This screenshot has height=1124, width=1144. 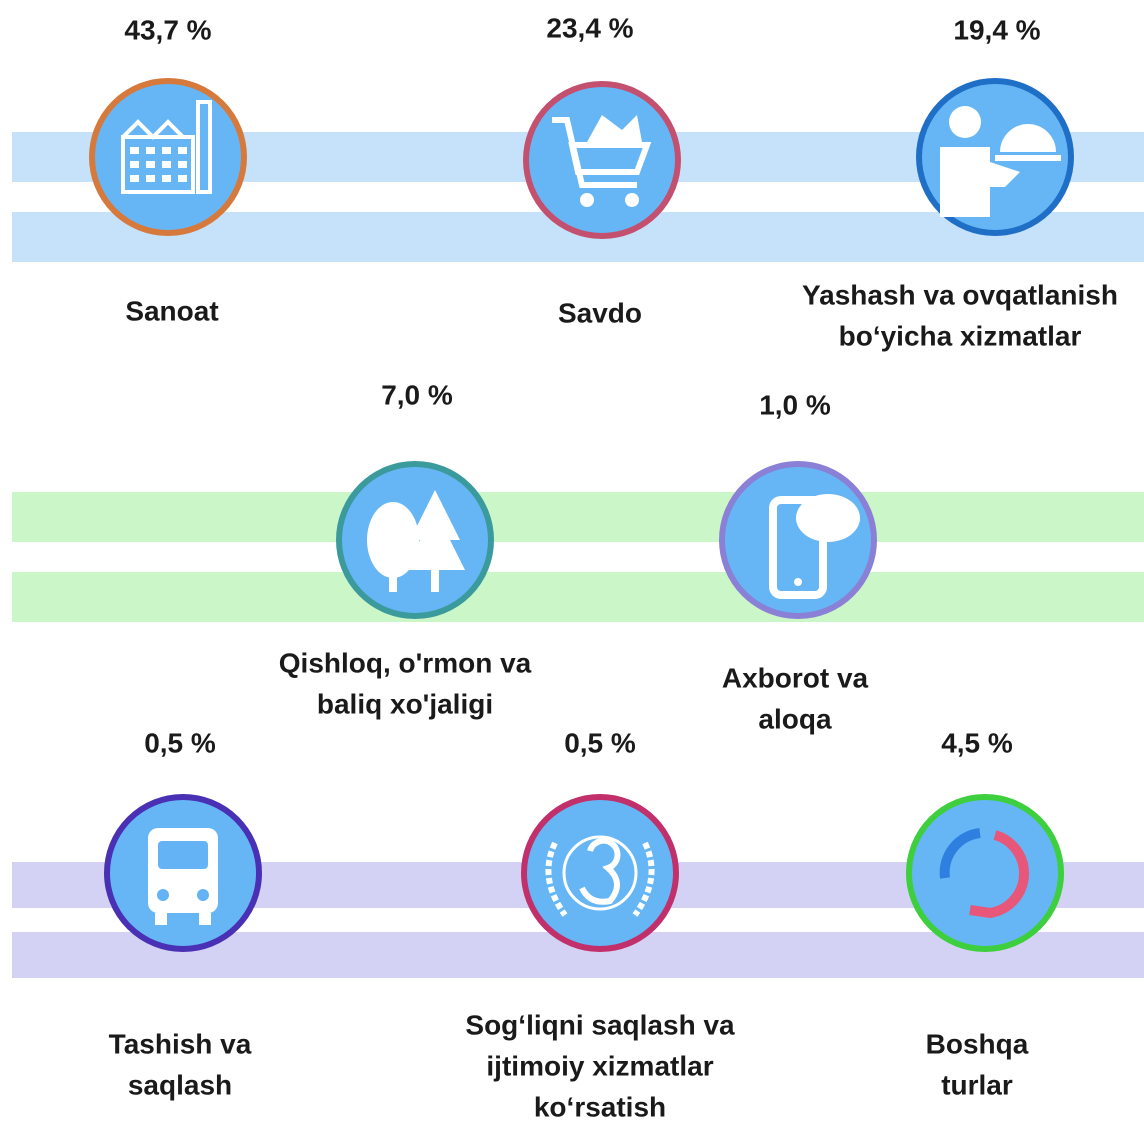 What do you see at coordinates (417, 394) in the screenshot?
I see `percent: 7,0 %` at bounding box center [417, 394].